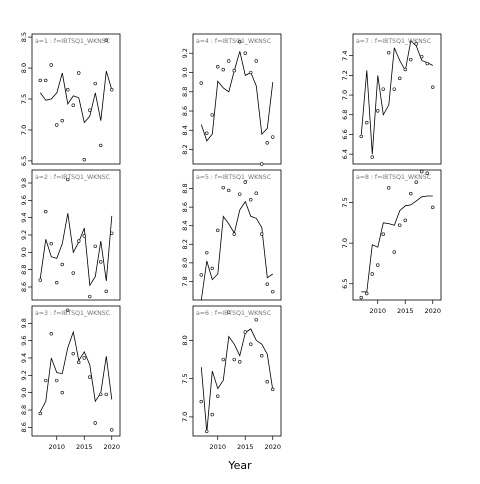 Image resolution: width=480 pixels, height=484 pixels. What do you see at coordinates (345, 243) in the screenshot?
I see `y-tick-label: 7.0` at bounding box center [345, 243].